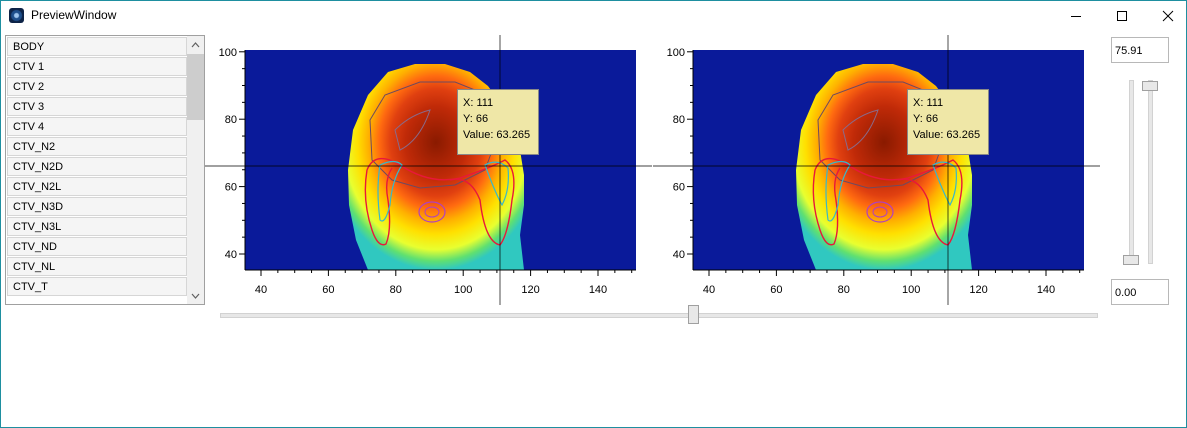  I want to click on close-button, so click(1166, 15).